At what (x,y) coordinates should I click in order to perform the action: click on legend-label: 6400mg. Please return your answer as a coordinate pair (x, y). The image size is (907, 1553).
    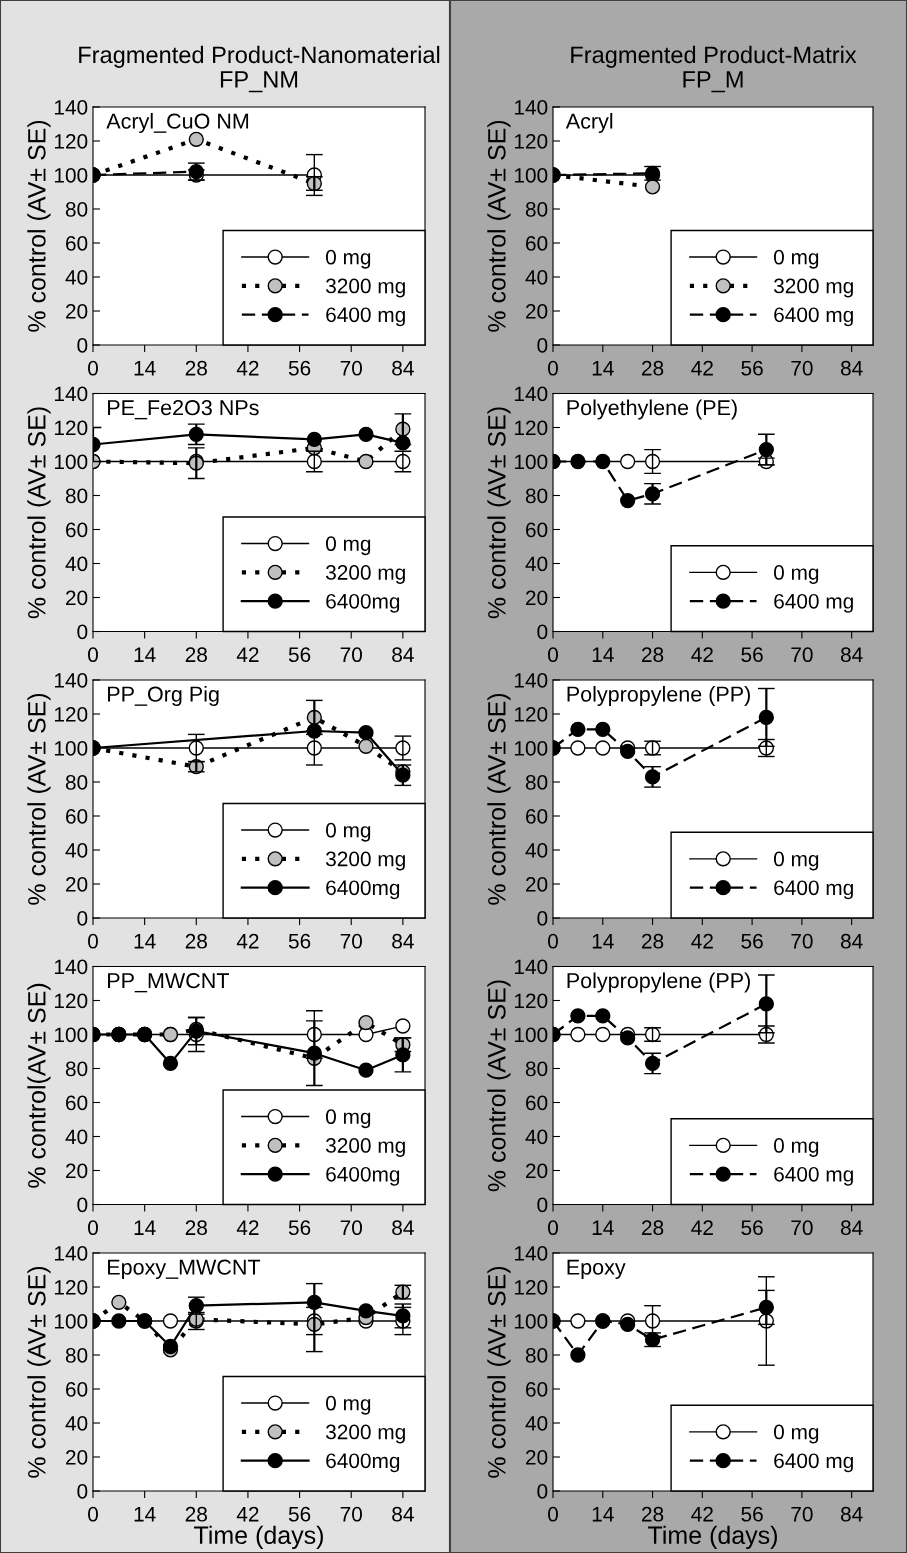
    Looking at the image, I should click on (363, 603).